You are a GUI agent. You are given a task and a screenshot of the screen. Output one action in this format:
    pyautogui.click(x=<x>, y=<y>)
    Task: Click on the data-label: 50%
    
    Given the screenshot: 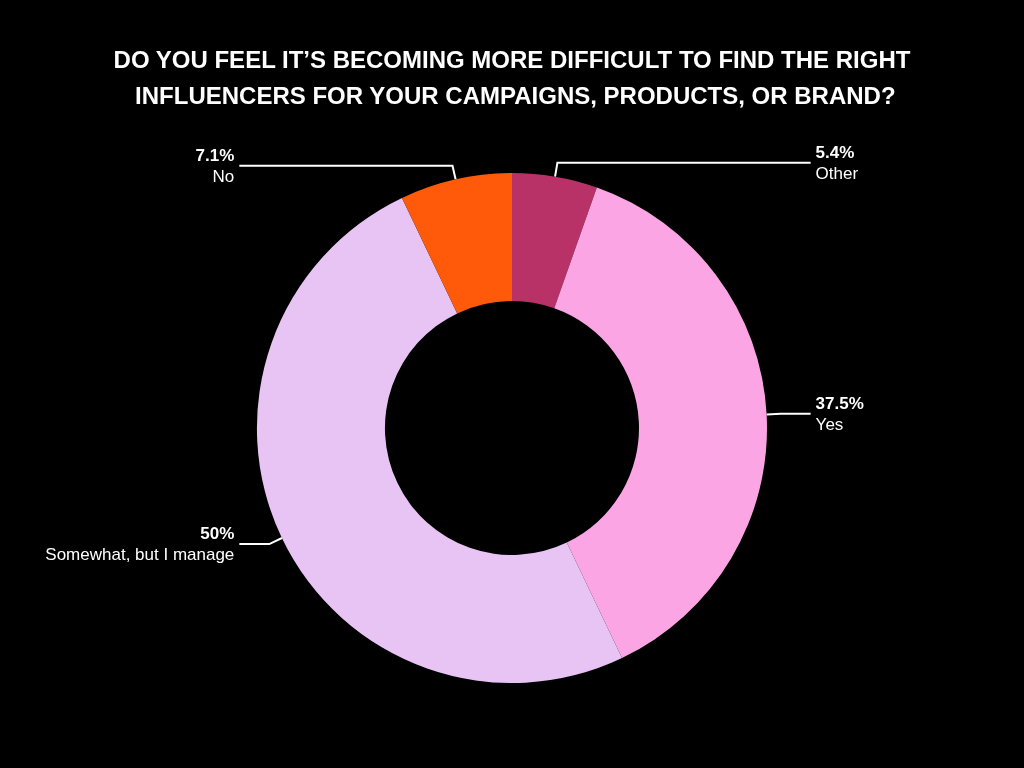 What is the action you would take?
    pyautogui.click(x=217, y=534)
    